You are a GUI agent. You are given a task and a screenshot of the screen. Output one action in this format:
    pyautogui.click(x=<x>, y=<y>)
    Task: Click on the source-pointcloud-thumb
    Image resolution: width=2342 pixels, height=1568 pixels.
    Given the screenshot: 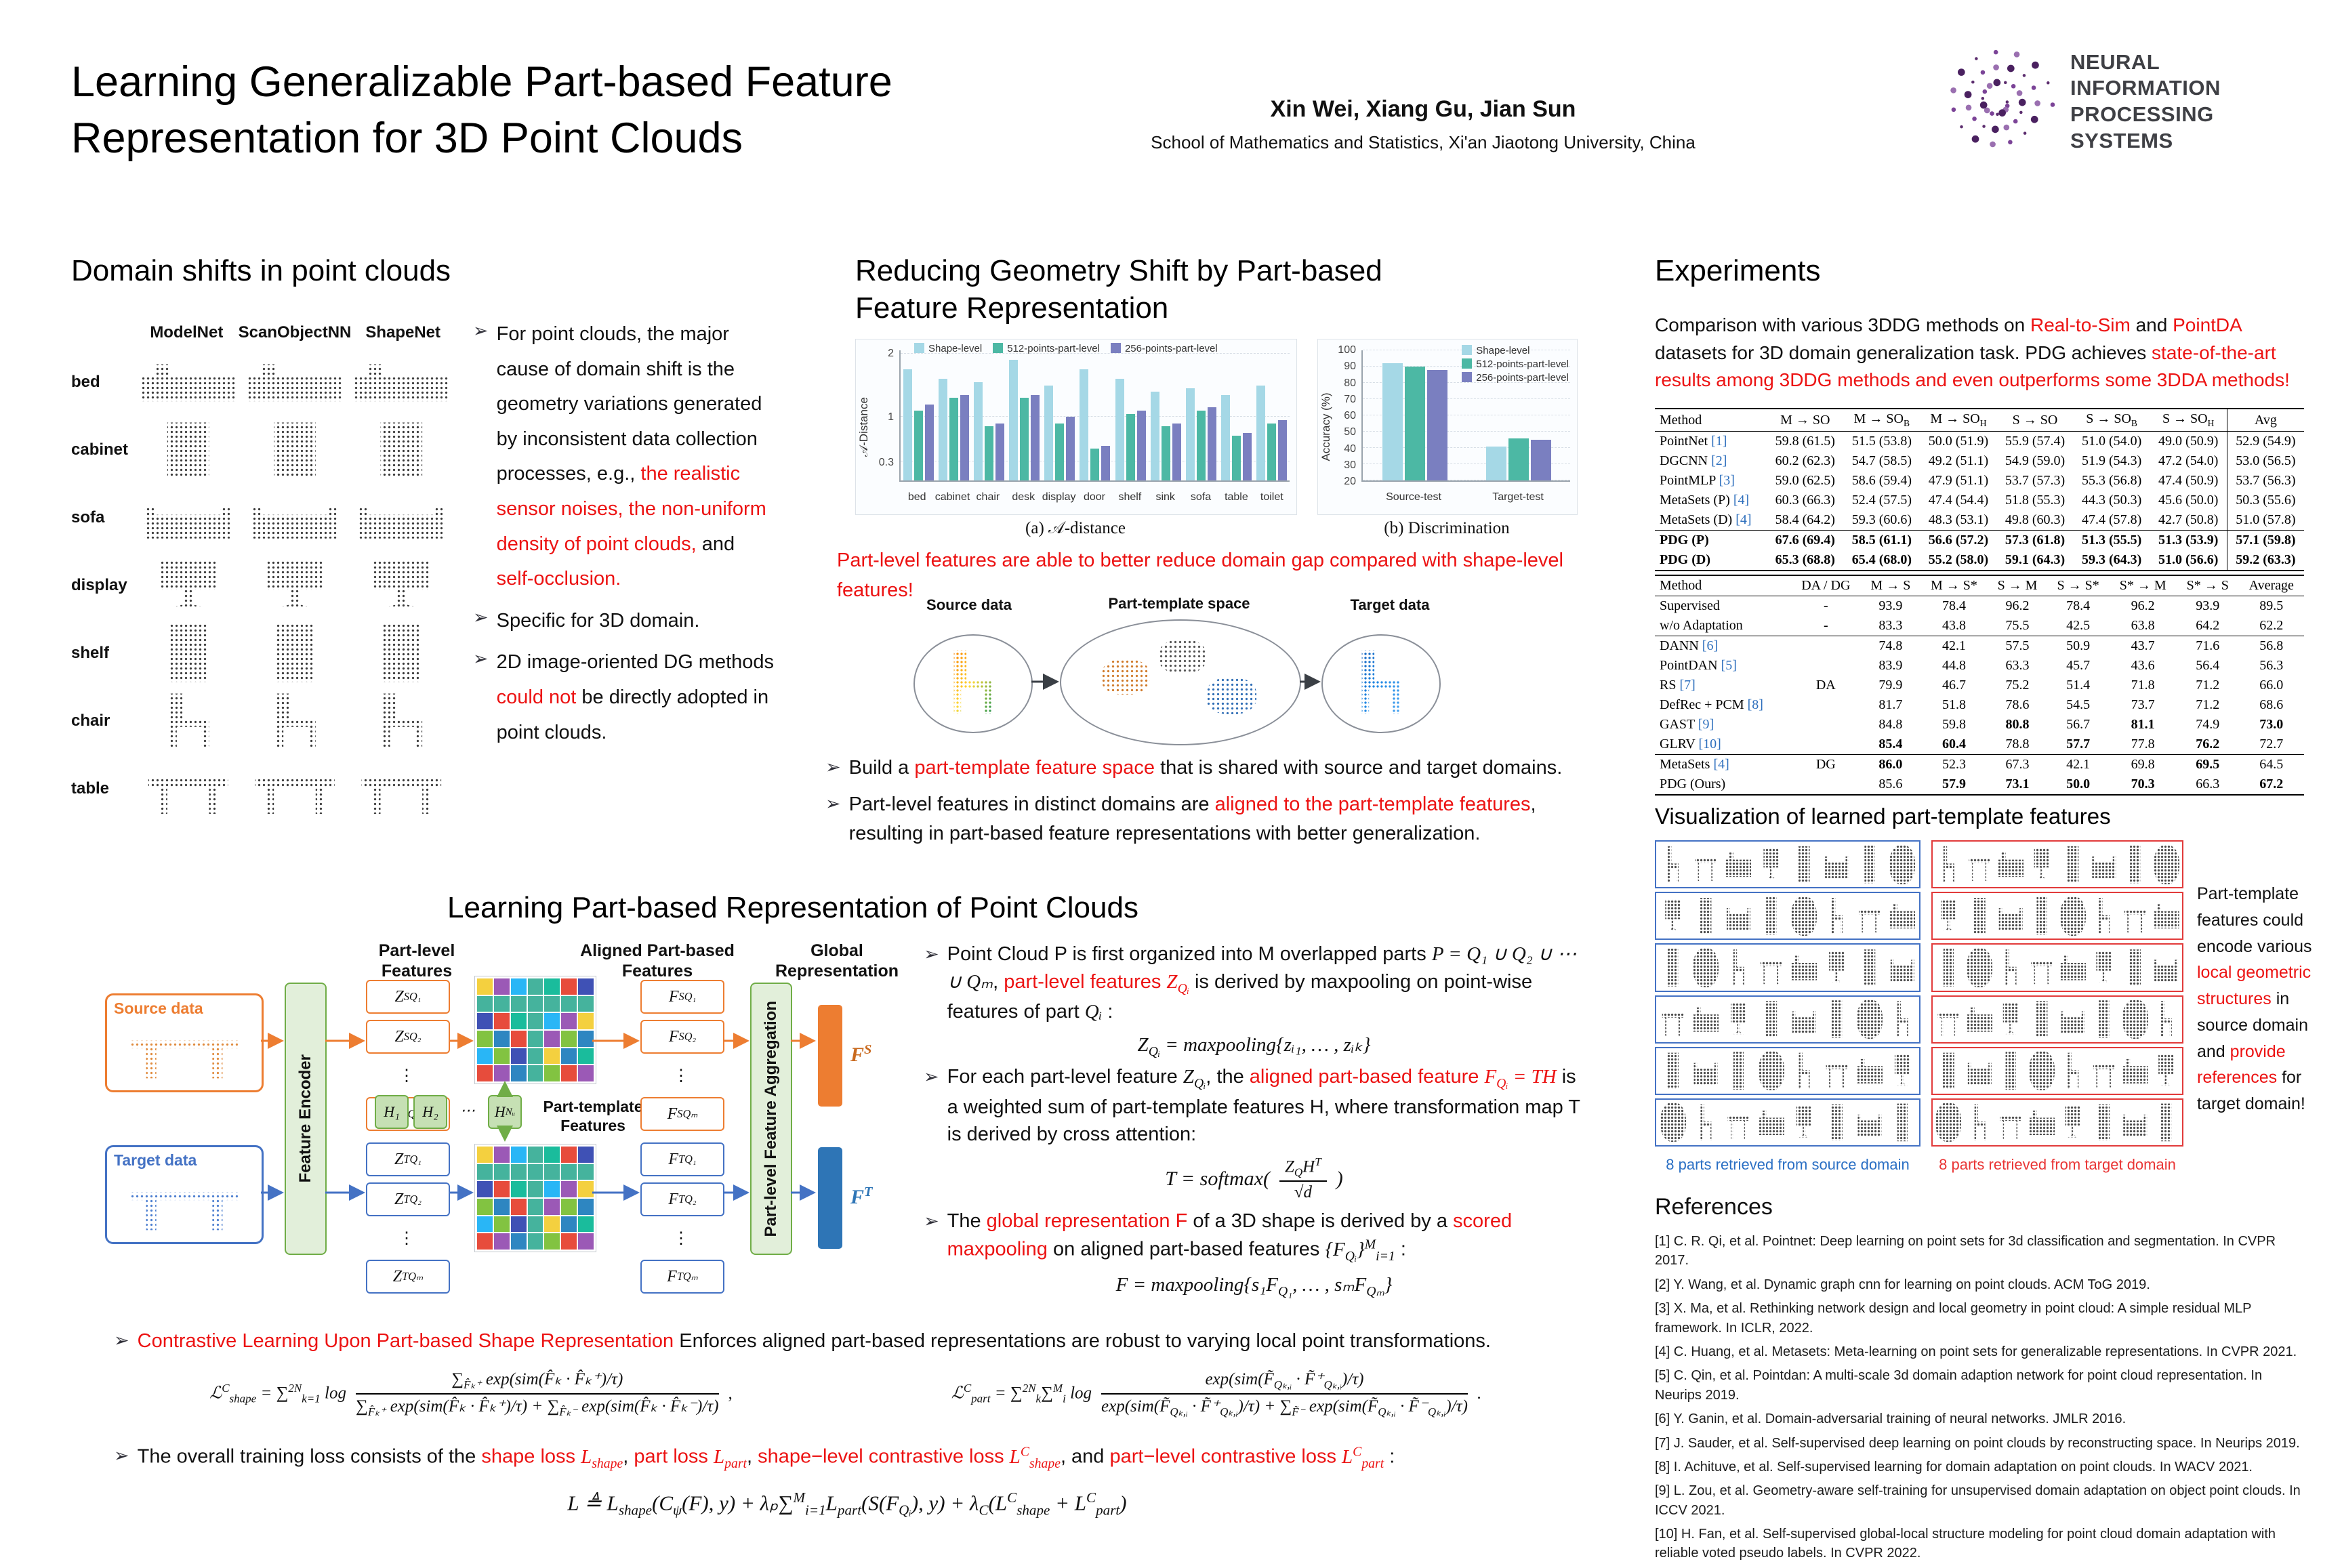 What is the action you would take?
    pyautogui.click(x=184, y=1059)
    